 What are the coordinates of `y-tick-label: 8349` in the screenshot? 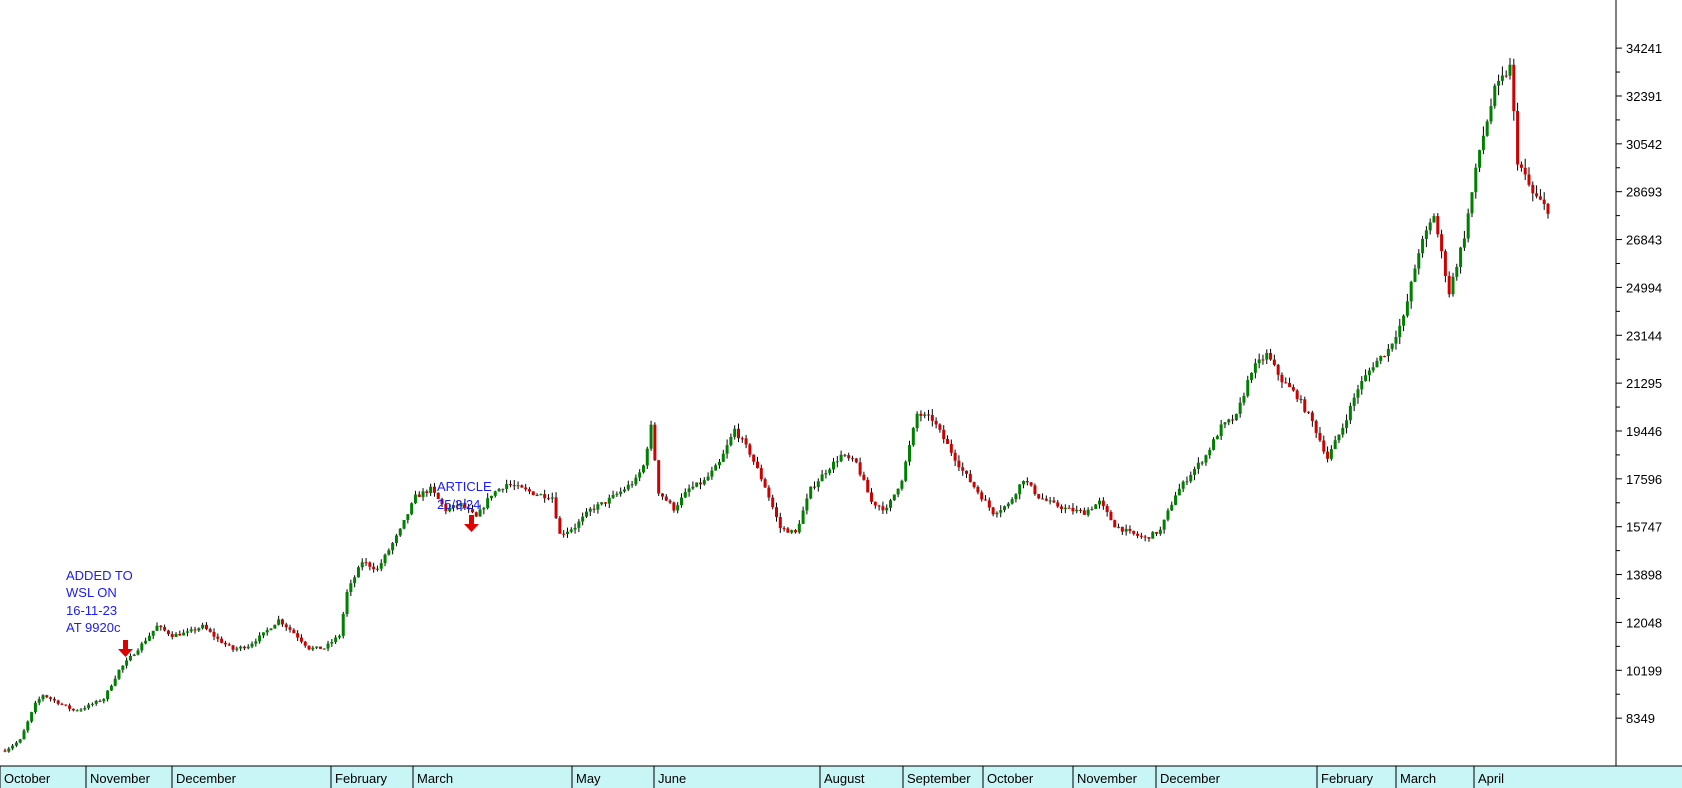 It's located at (1640, 718).